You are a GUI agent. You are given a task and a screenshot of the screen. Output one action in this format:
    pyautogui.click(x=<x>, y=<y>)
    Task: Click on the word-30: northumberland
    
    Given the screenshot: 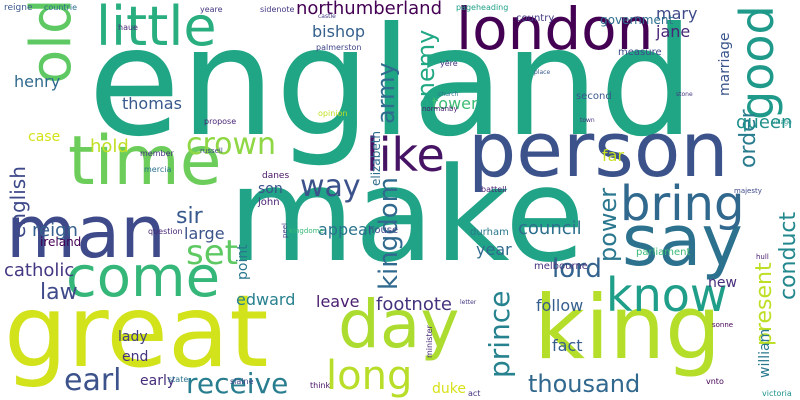 What is the action you would take?
    pyautogui.click(x=369, y=9)
    